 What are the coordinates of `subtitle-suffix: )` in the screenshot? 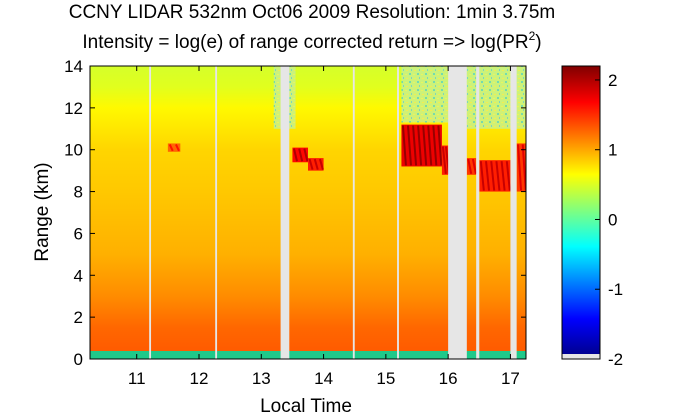 It's located at (538, 42).